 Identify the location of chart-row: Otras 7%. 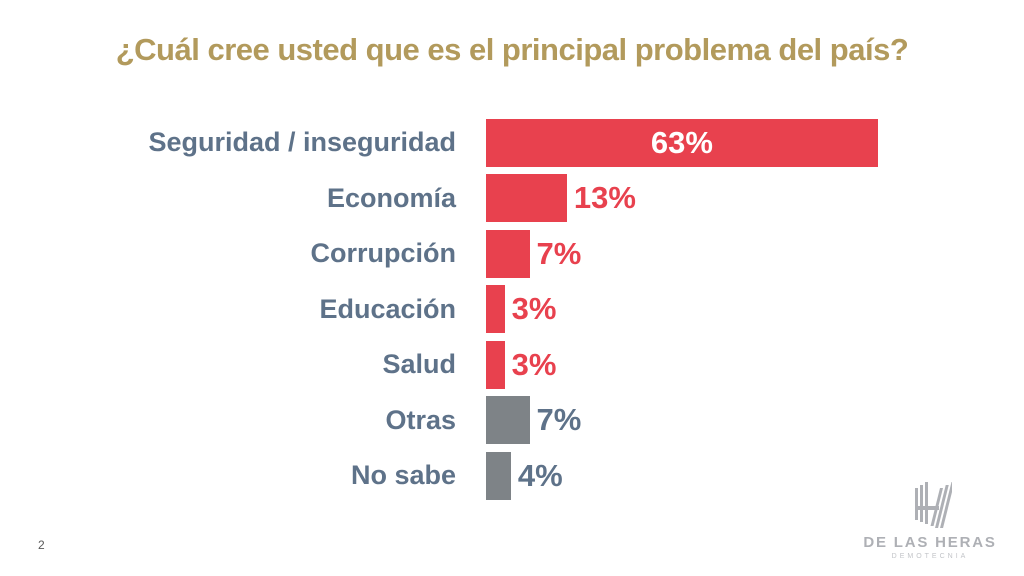
(512, 421).